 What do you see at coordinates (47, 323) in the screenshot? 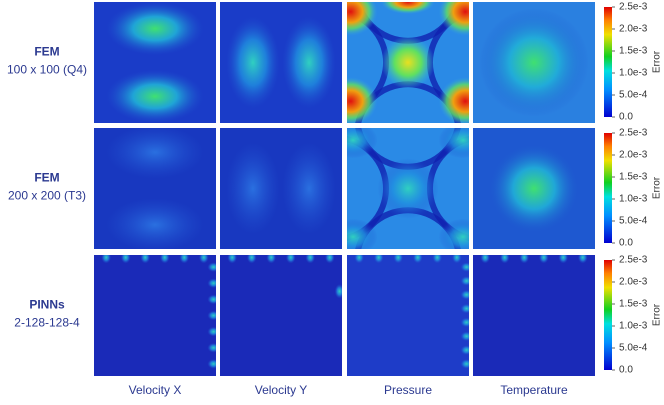
I see `row-config: 2-128-128-4` at bounding box center [47, 323].